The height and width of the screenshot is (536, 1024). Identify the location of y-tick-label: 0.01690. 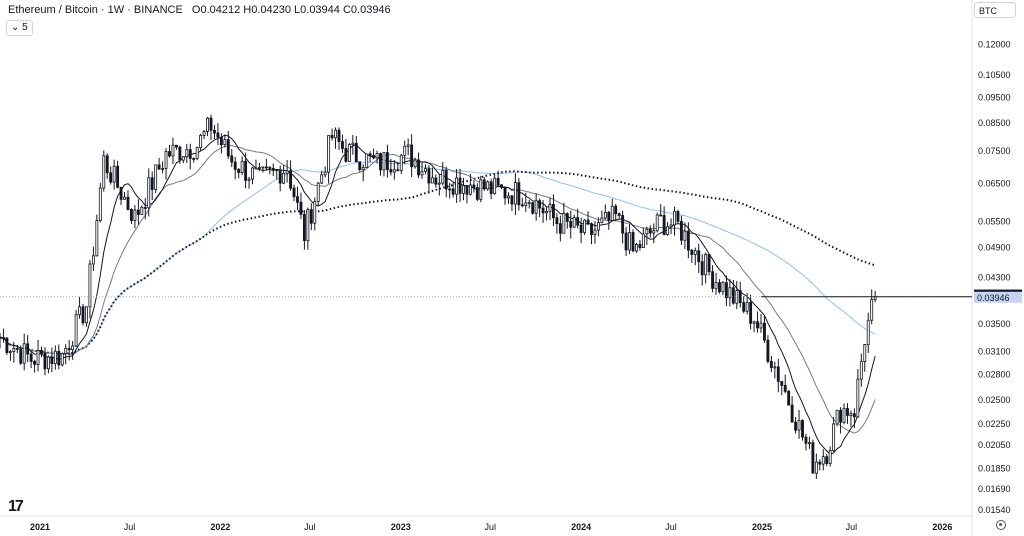
(994, 489).